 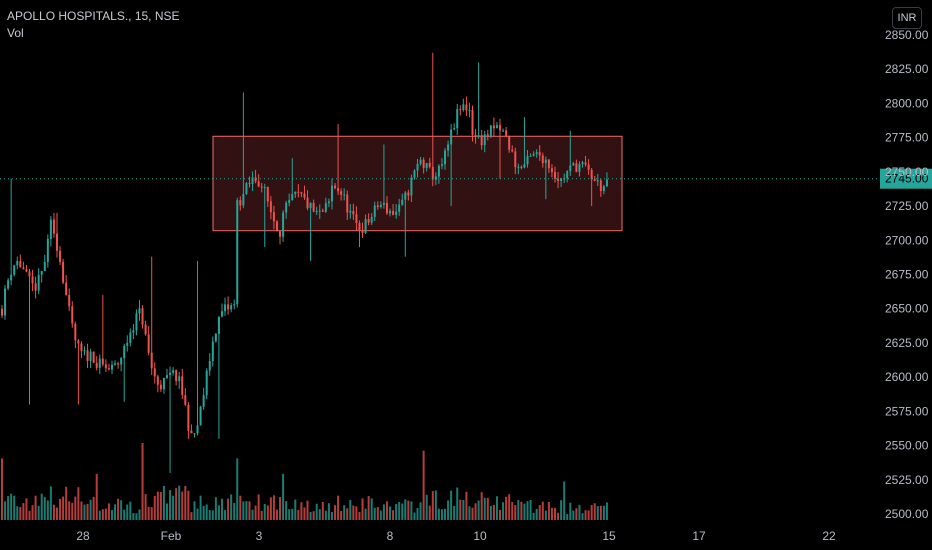 I want to click on x-tick-label: 28, so click(x=83, y=536).